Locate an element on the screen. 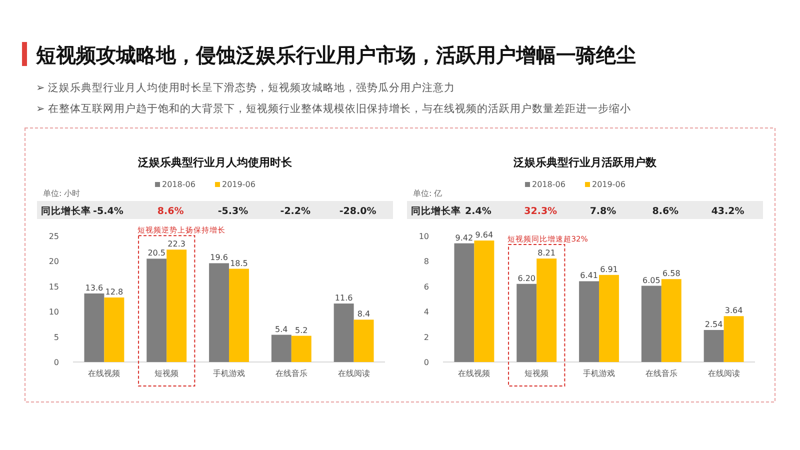 The height and width of the screenshot is (450, 800). text: -5.3% is located at coordinates (233, 211).